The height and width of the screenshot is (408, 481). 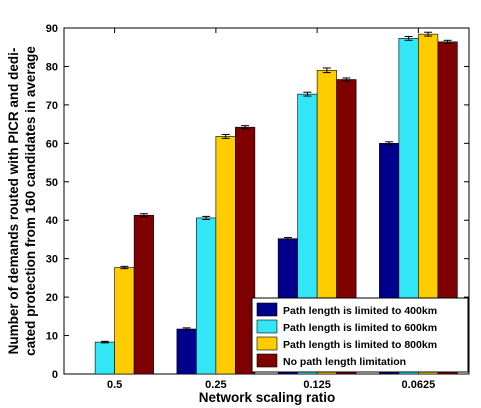 What do you see at coordinates (360, 345) in the screenshot?
I see `legend-label: Path length is limited to 800km` at bounding box center [360, 345].